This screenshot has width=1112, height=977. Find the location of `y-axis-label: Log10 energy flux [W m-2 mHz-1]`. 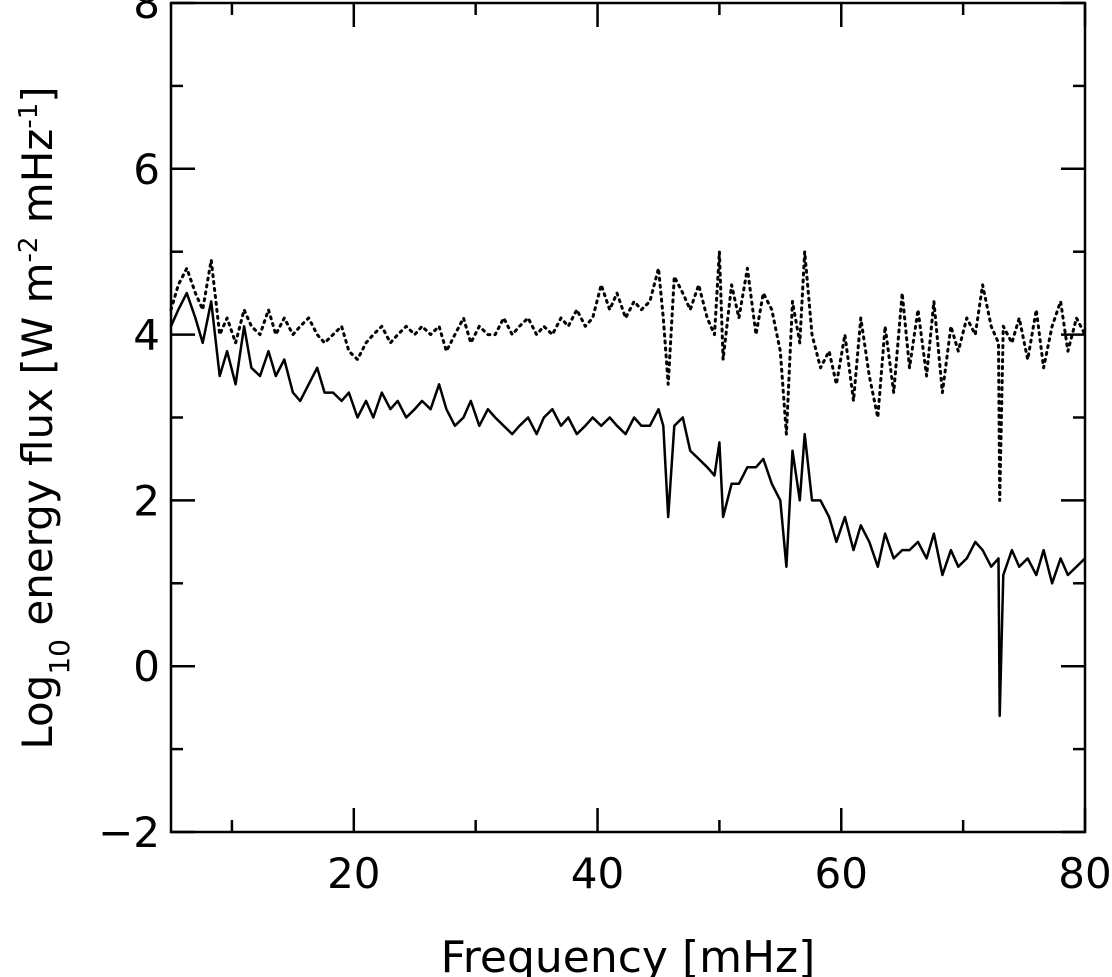

y-axis-label: Log10 energy flux [W m-2 mHz-1] is located at coordinates (44, 417).